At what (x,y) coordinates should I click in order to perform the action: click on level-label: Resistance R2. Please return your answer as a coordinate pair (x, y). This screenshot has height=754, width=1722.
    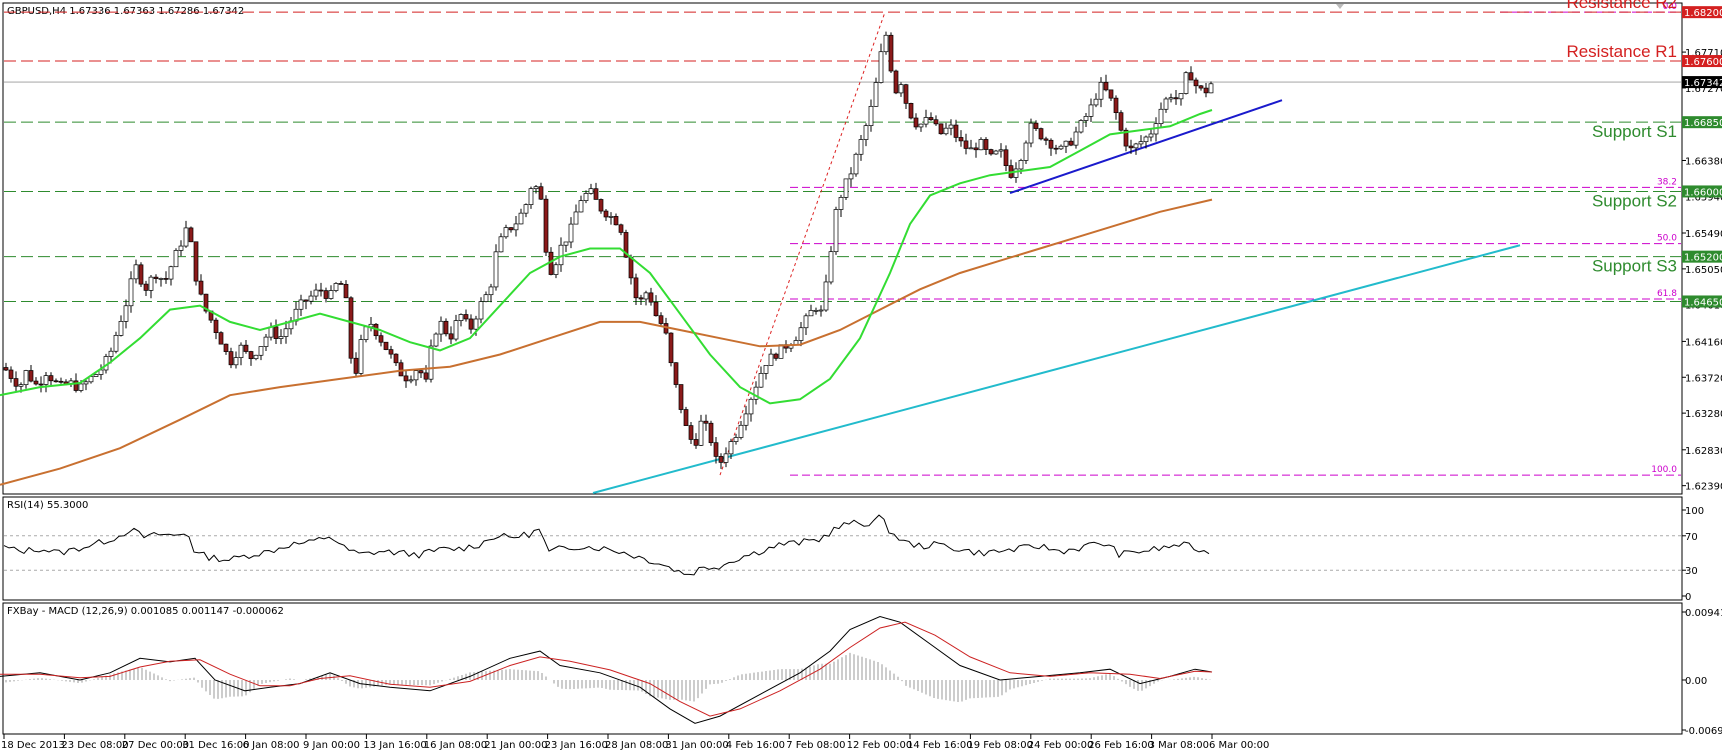
    Looking at the image, I should click on (1621, 6).